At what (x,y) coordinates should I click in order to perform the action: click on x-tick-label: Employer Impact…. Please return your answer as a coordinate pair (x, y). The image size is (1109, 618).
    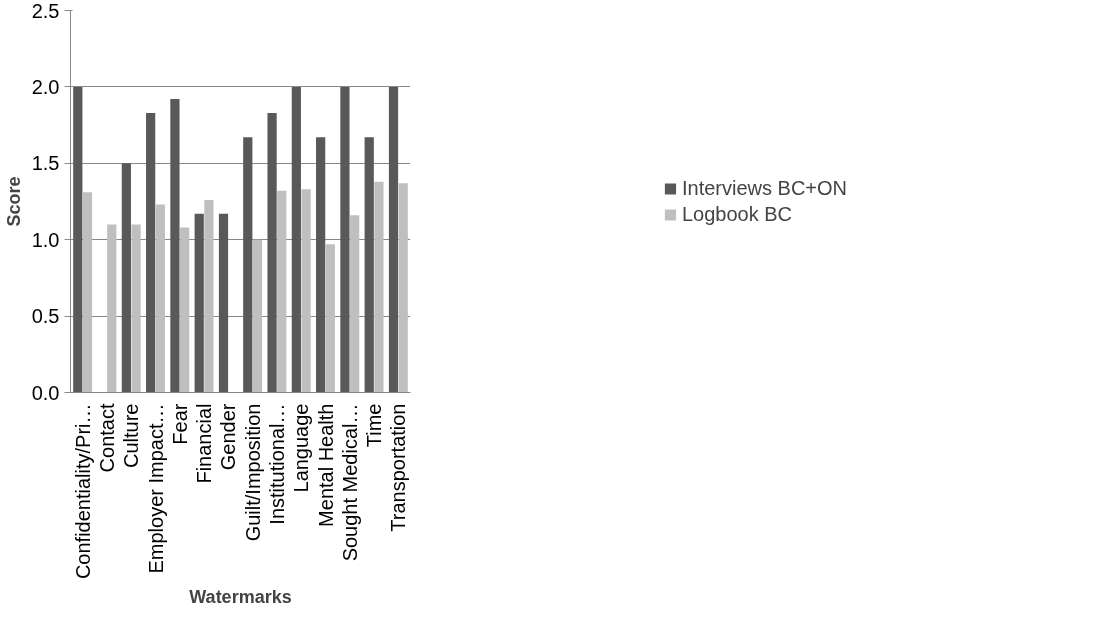
    Looking at the image, I should click on (155, 488).